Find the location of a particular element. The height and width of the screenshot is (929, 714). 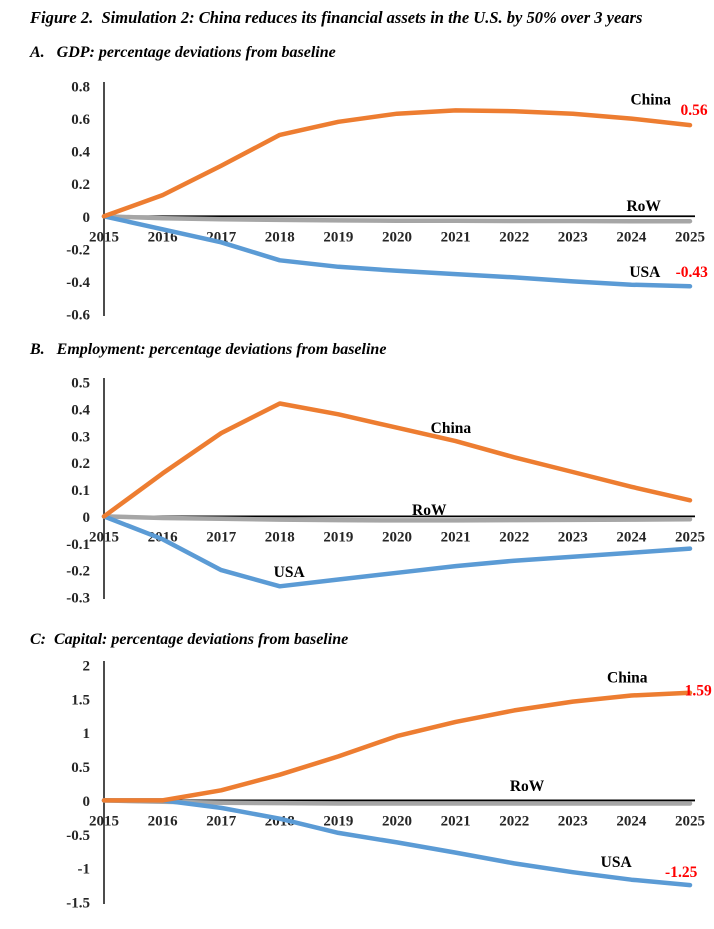

y-tick-label: -0.1 is located at coordinates (78, 545).